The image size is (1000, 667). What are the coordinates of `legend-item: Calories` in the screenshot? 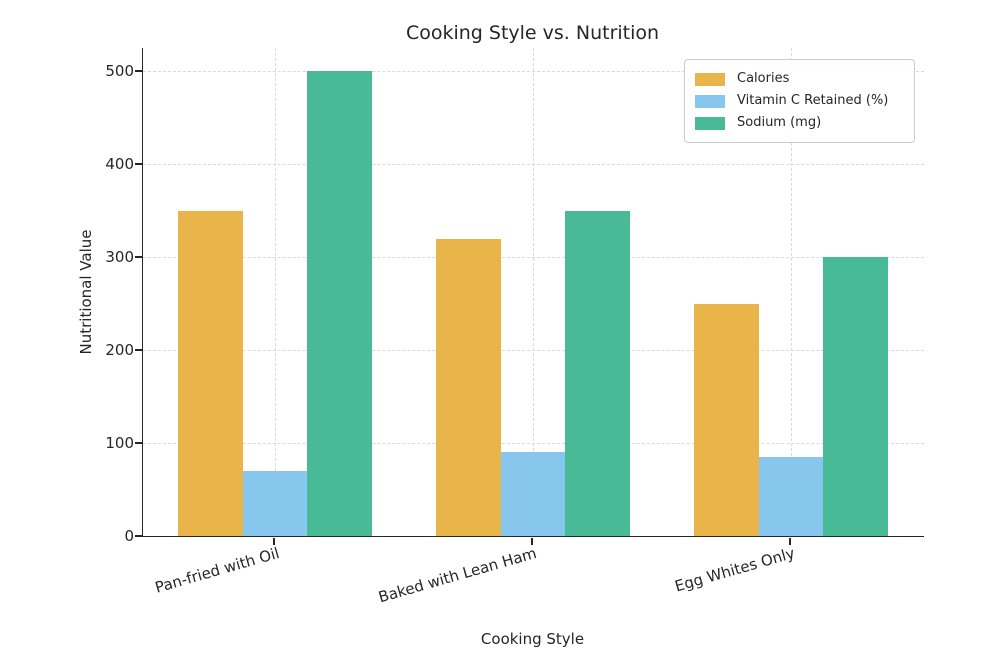 It's located at (799, 79).